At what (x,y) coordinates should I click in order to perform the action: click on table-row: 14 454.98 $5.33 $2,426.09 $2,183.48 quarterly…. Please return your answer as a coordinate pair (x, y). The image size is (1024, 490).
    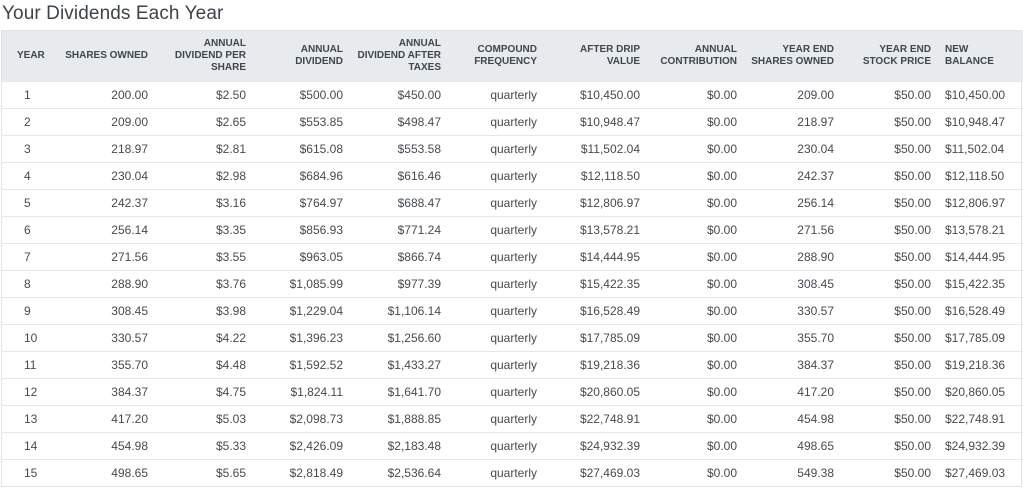
    Looking at the image, I should click on (512, 445).